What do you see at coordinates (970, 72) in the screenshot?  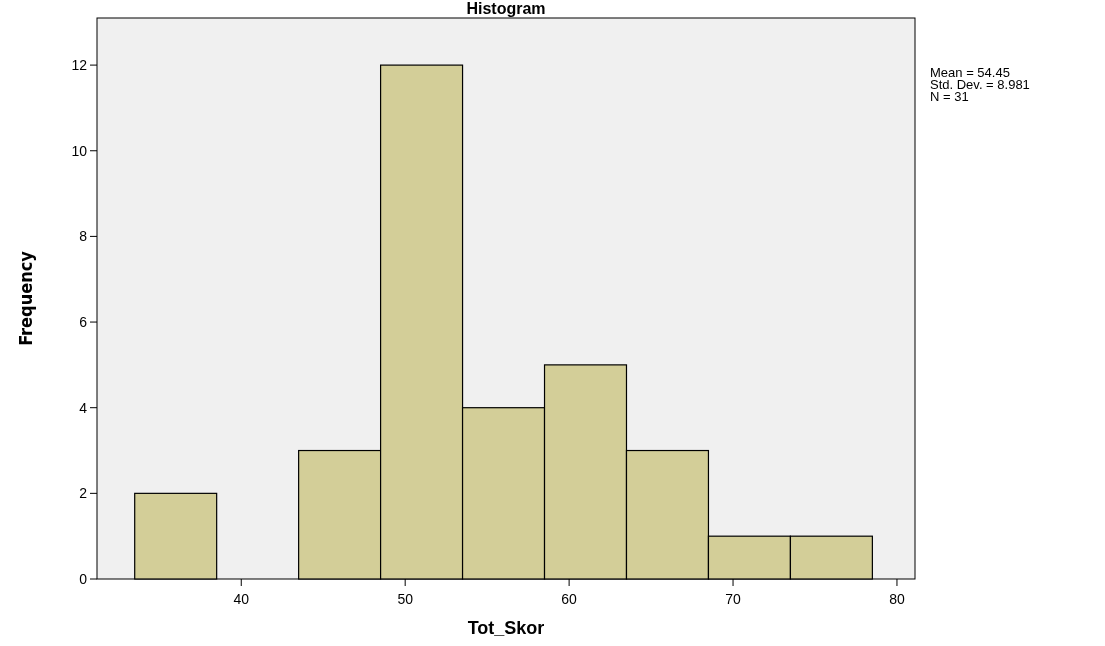 I see `text: Mean = 54.45` at bounding box center [970, 72].